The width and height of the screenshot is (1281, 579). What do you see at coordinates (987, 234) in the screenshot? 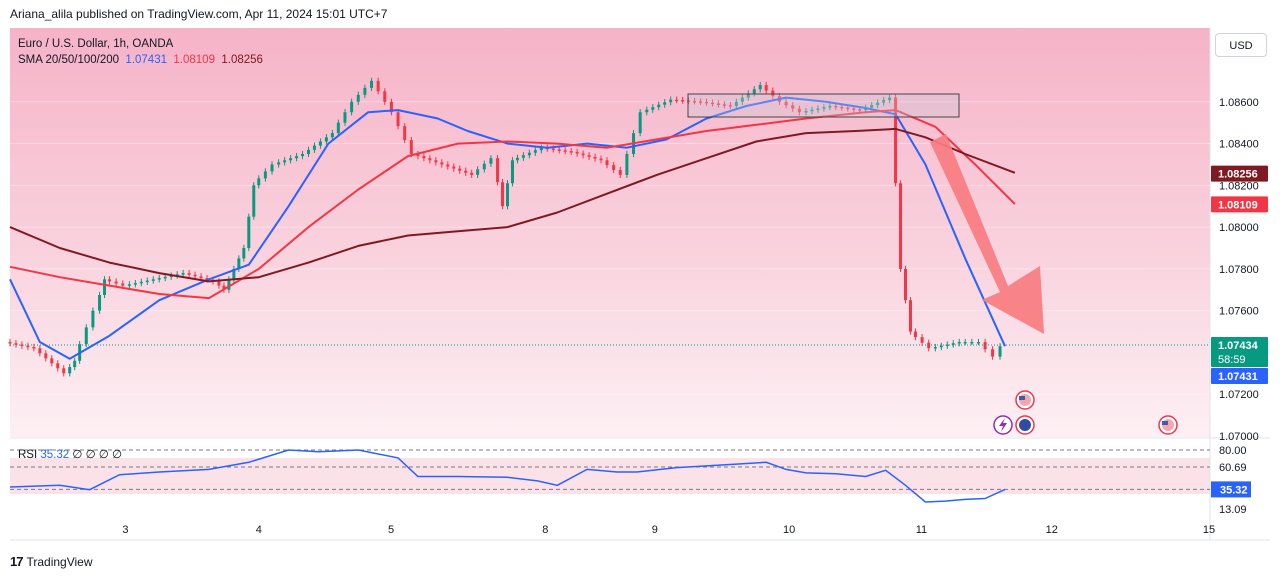
I see `down-arrow-drawing` at bounding box center [987, 234].